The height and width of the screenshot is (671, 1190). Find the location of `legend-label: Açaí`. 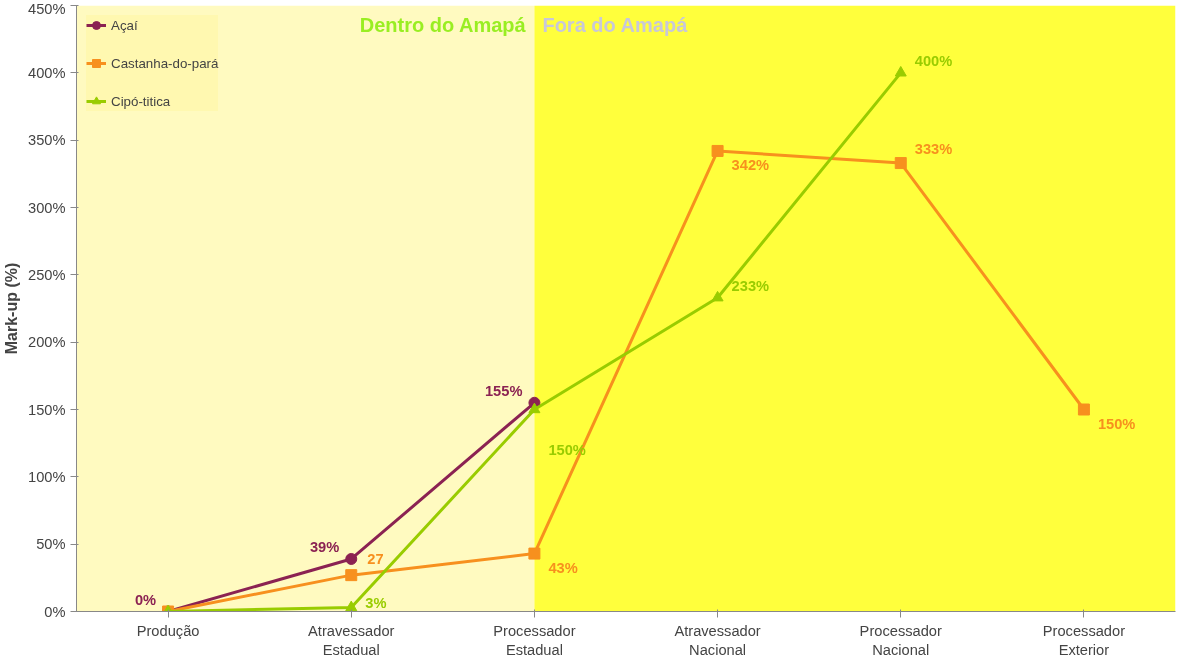

legend-label: Açaí is located at coordinates (124, 25).